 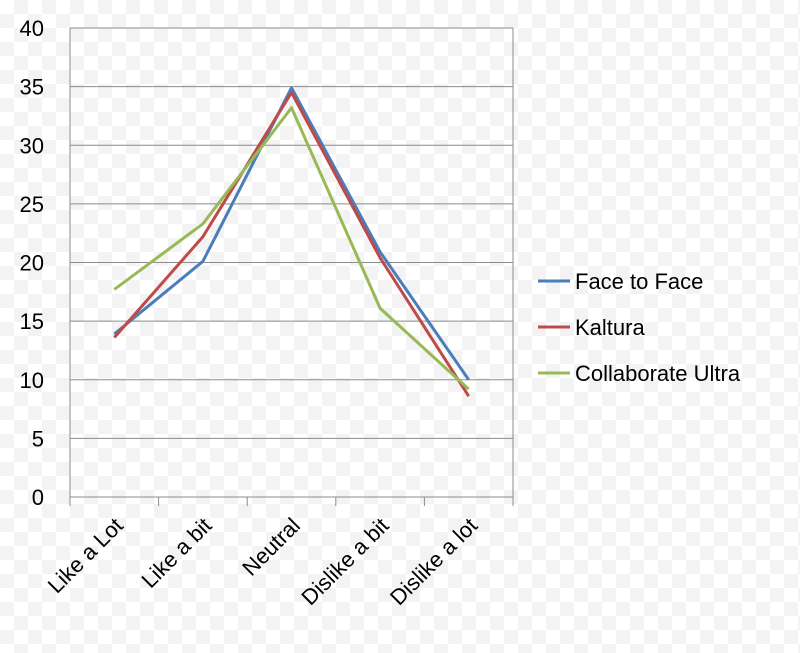 I want to click on y-tick-label: 35, so click(x=32, y=87).